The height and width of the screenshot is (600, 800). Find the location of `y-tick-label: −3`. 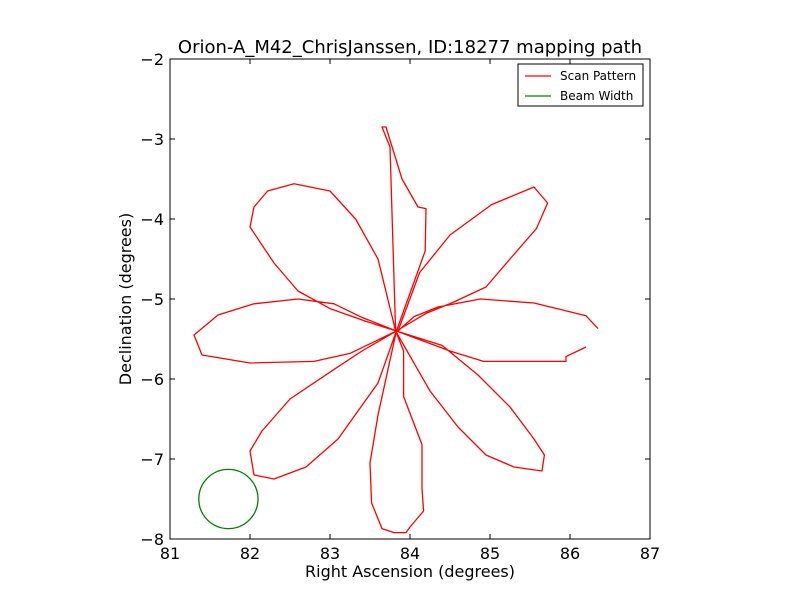

y-tick-label: −3 is located at coordinates (152, 139).